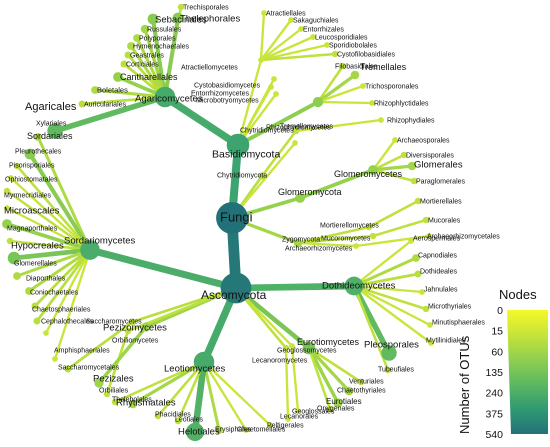 Image resolution: width=550 pixels, height=447 pixels. What do you see at coordinates (161, 46) in the screenshot?
I see `order-label: Hymenochaetales` at bounding box center [161, 46].